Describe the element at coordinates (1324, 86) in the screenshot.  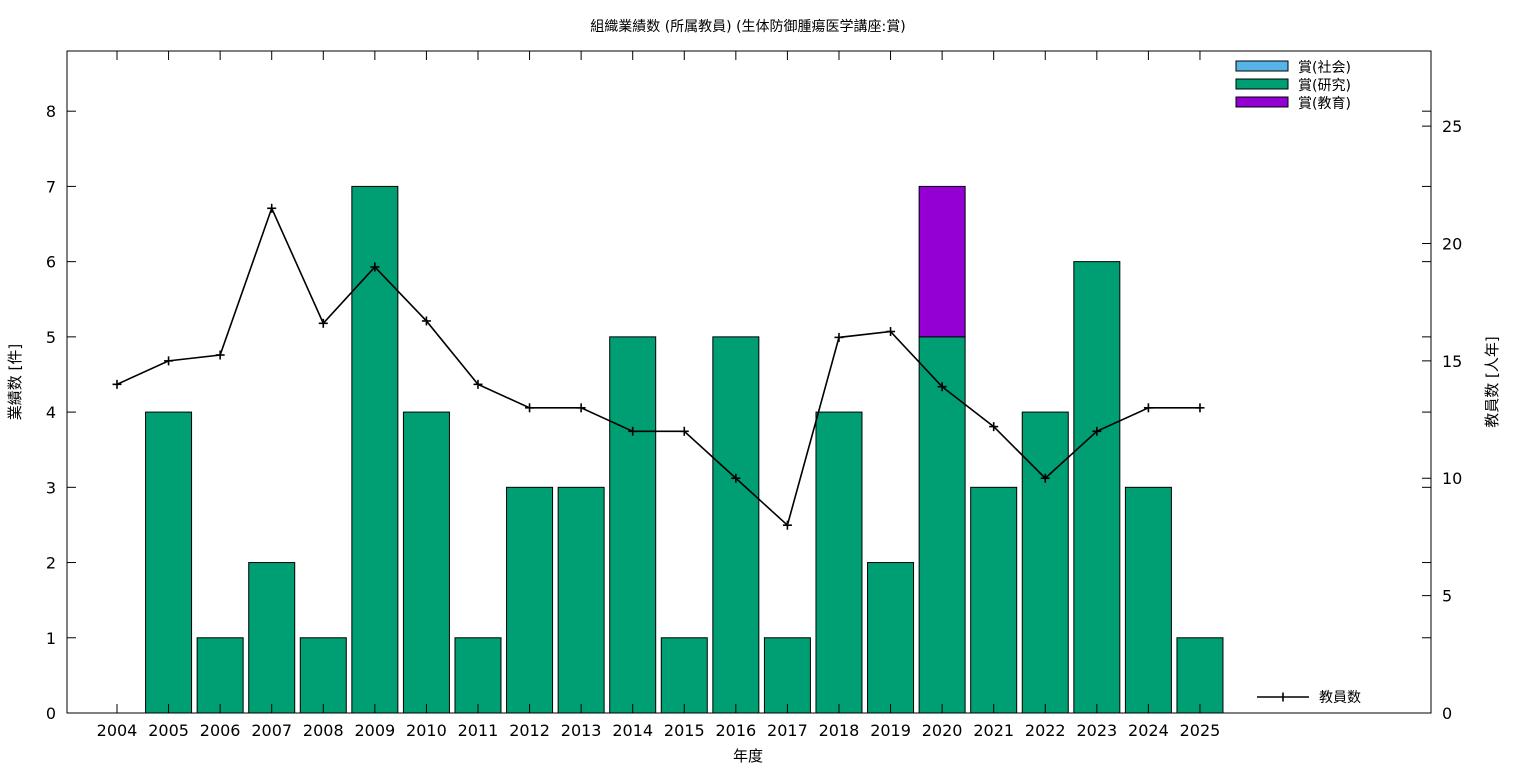
I see `legend-label-1: 賞(研究)` at that location.